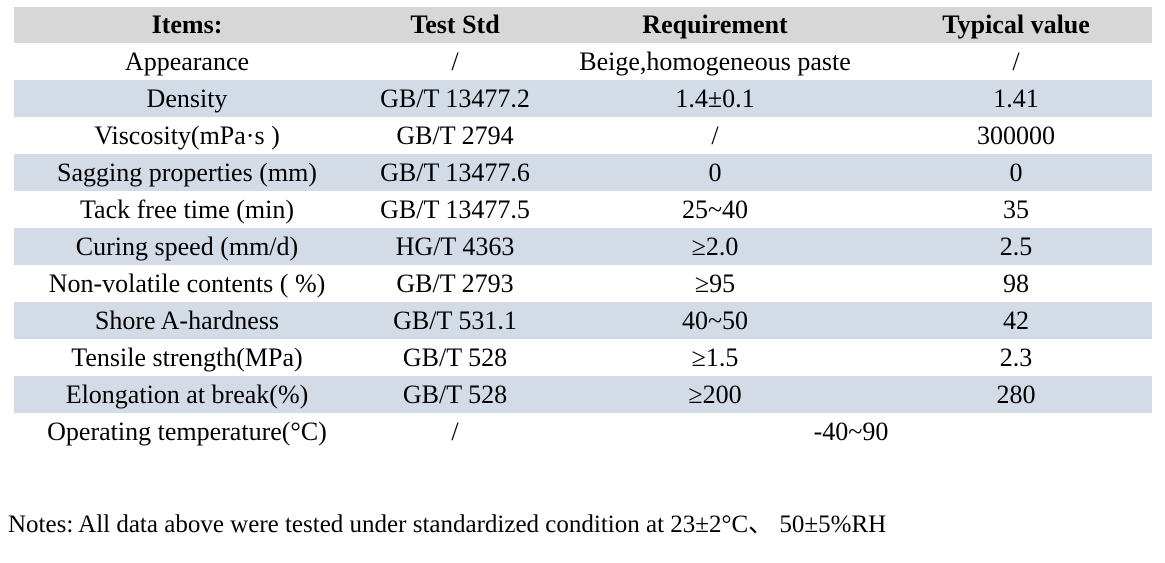 The image size is (1165, 563). Describe the element at coordinates (455, 25) in the screenshot. I see `header-test-std: Test Std` at that location.